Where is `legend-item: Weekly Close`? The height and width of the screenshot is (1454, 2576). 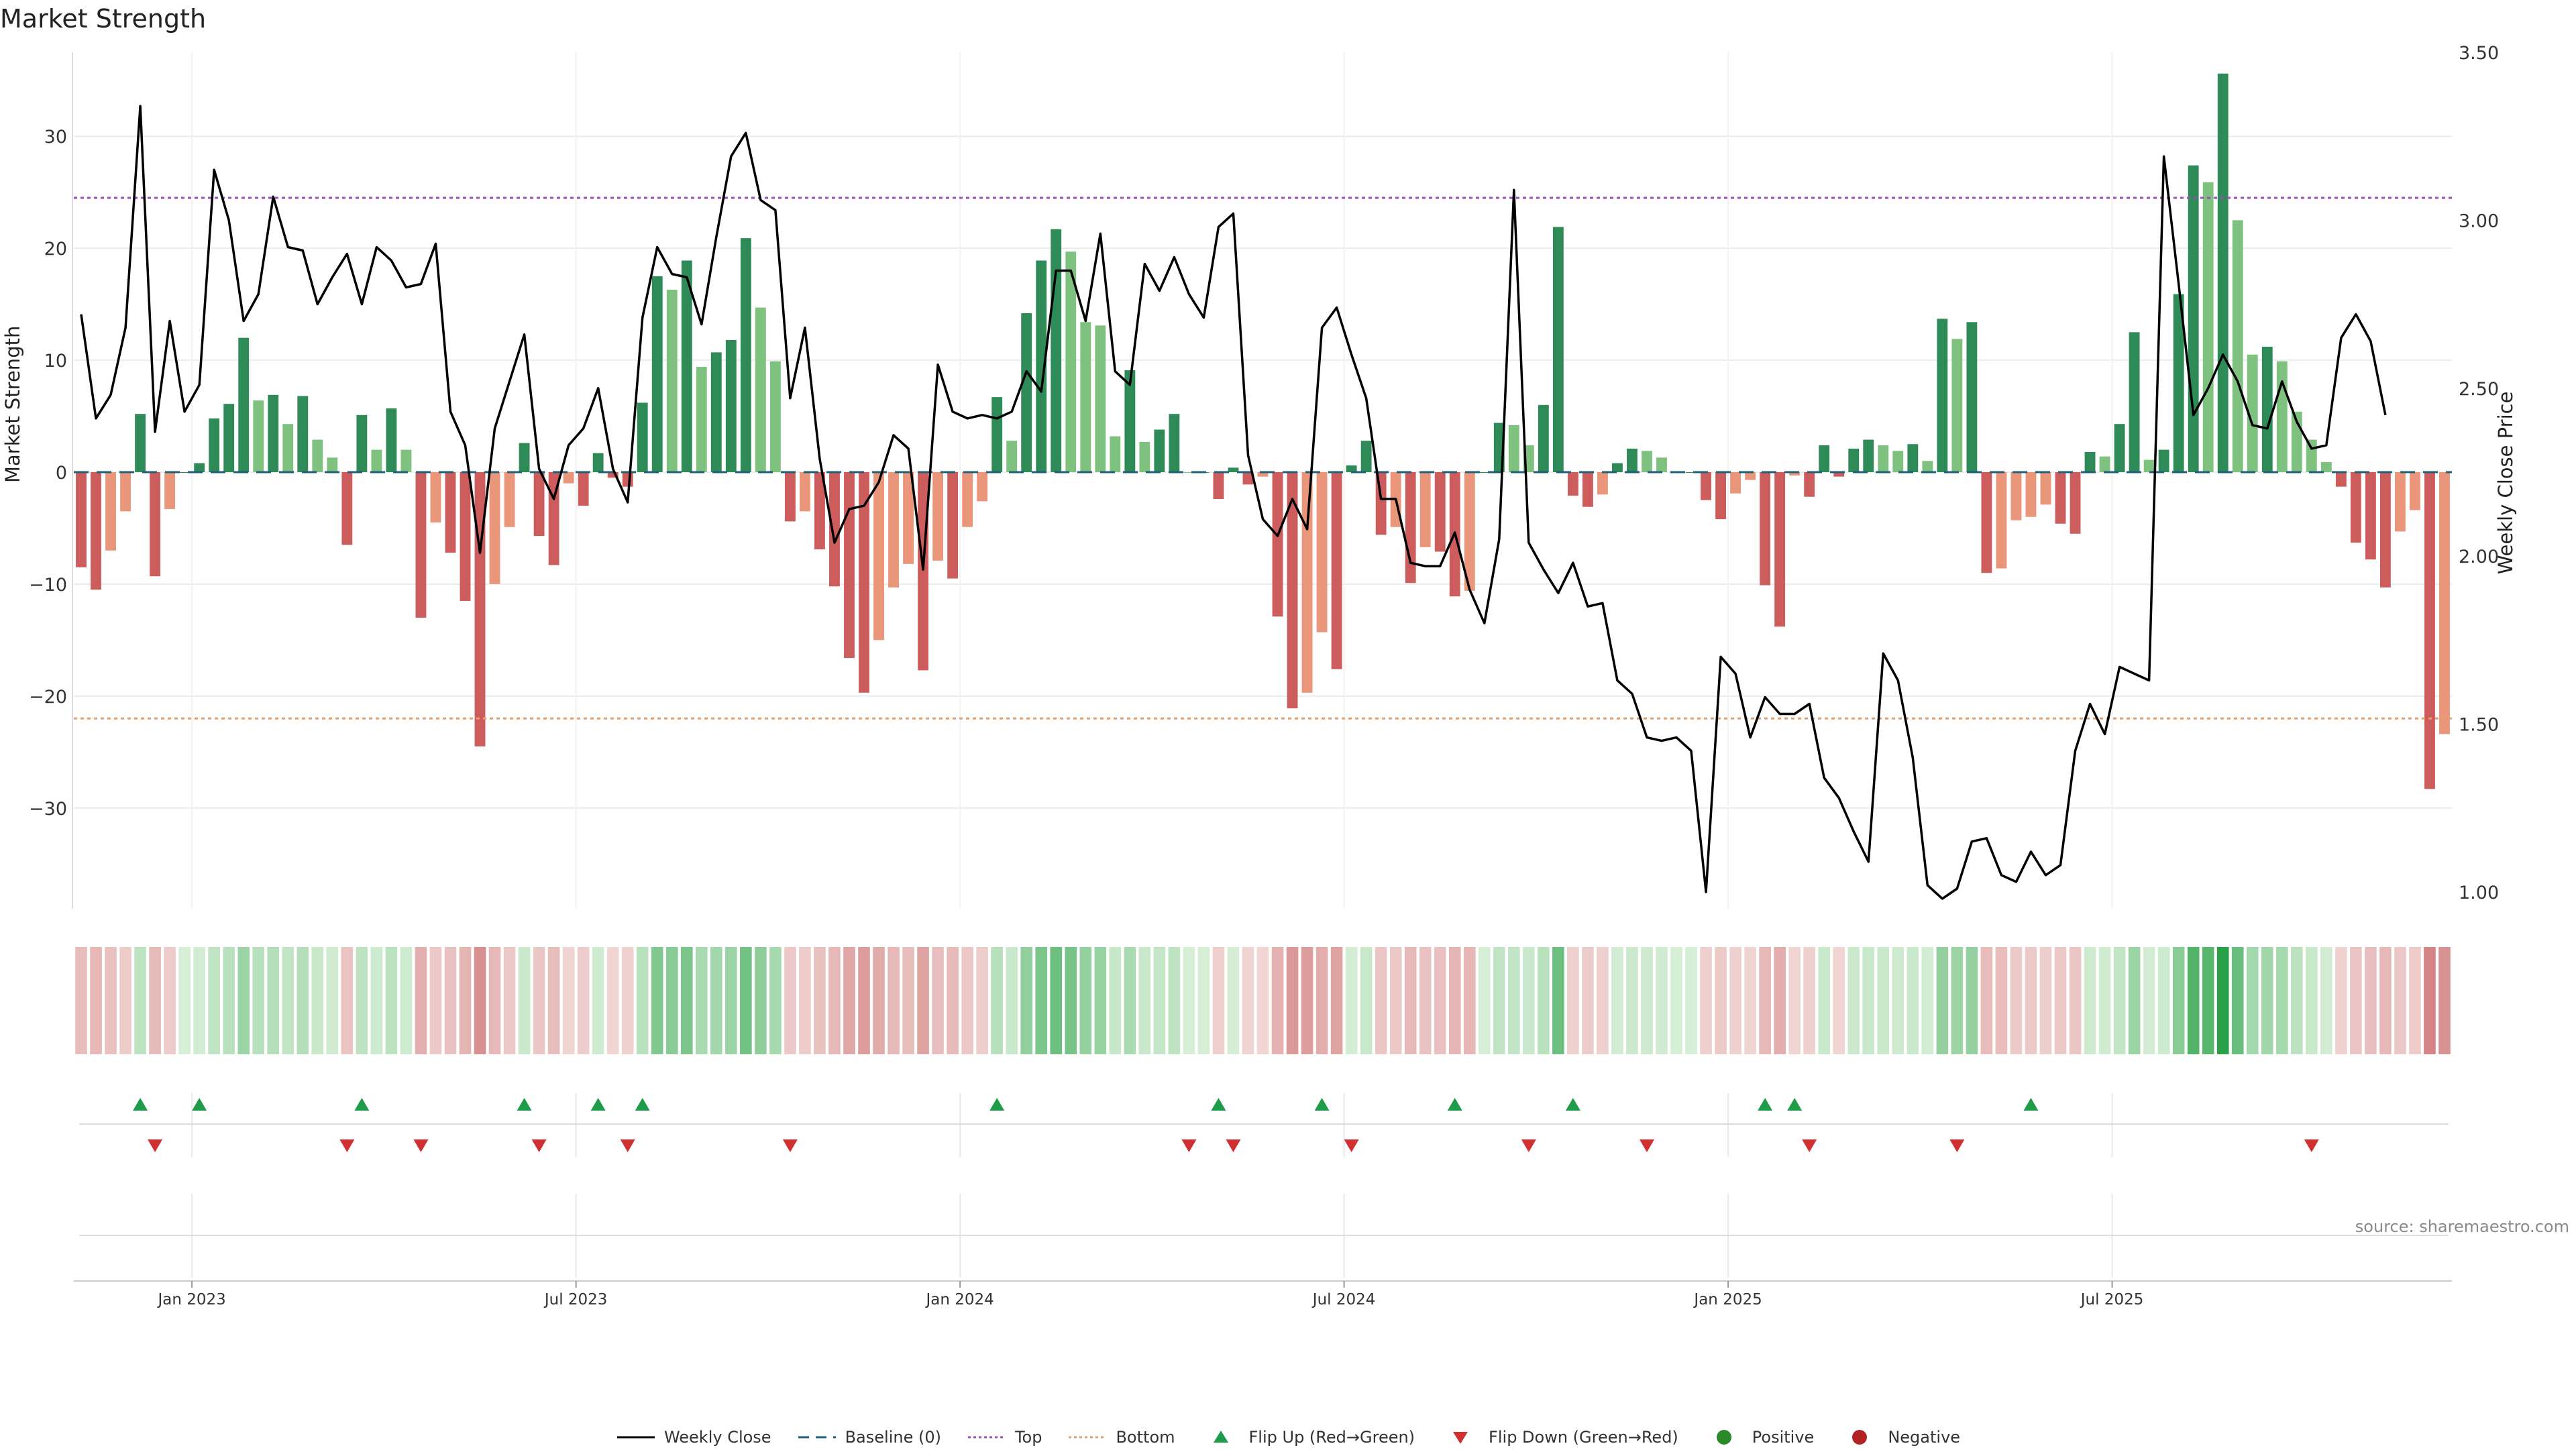
legend-item: Weekly Close is located at coordinates (693, 1437).